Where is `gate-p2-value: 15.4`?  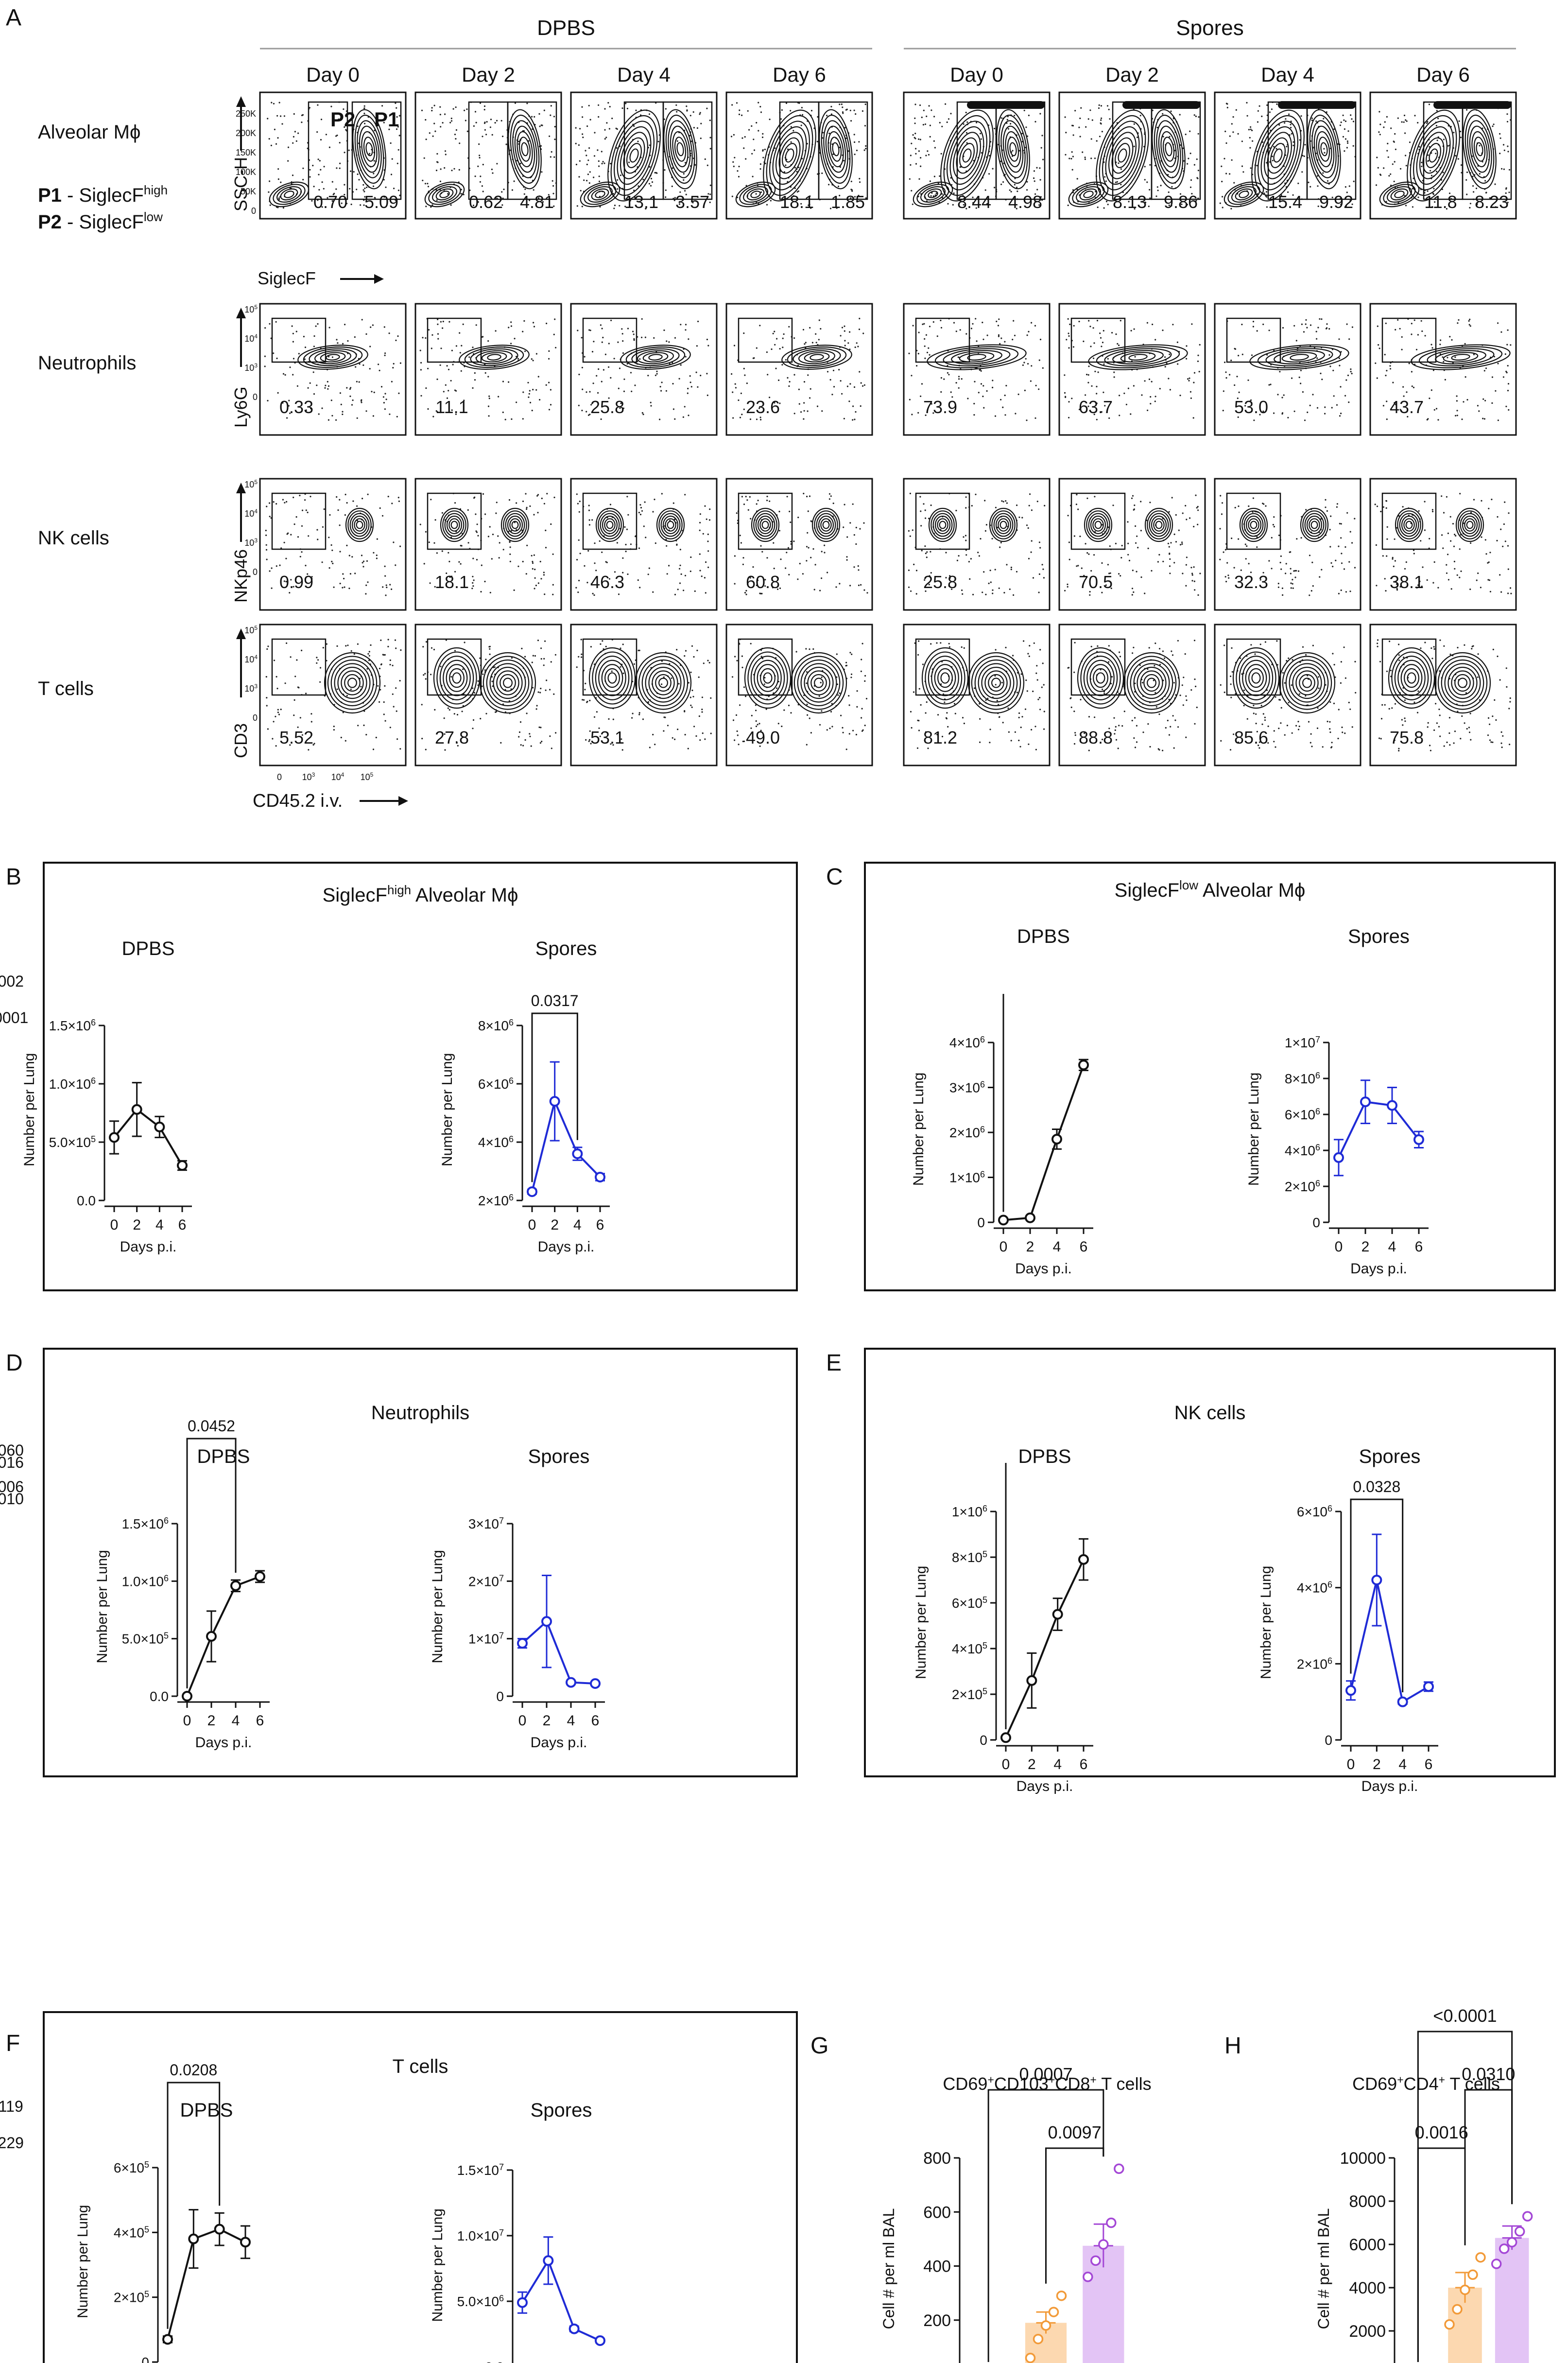 gate-p2-value: 15.4 is located at coordinates (1285, 202).